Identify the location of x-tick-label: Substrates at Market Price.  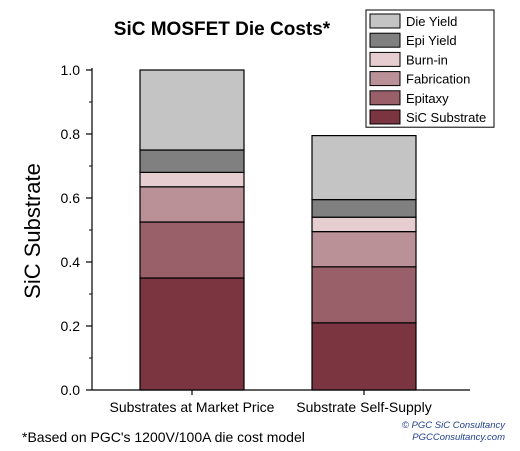
(192, 407).